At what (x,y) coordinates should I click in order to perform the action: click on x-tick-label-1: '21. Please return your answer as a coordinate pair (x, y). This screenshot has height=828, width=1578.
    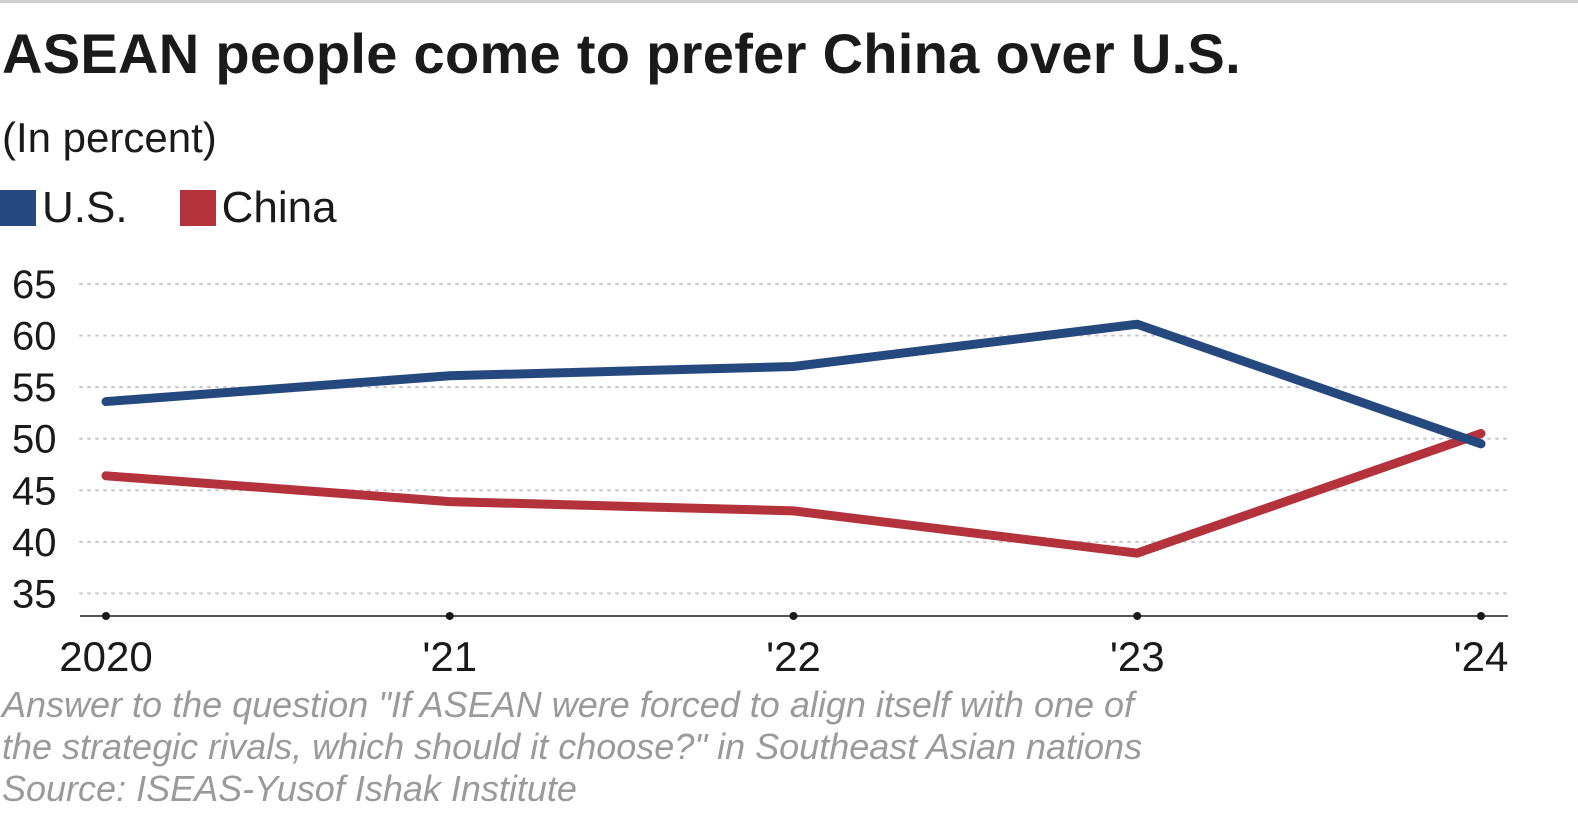
    Looking at the image, I should click on (449, 656).